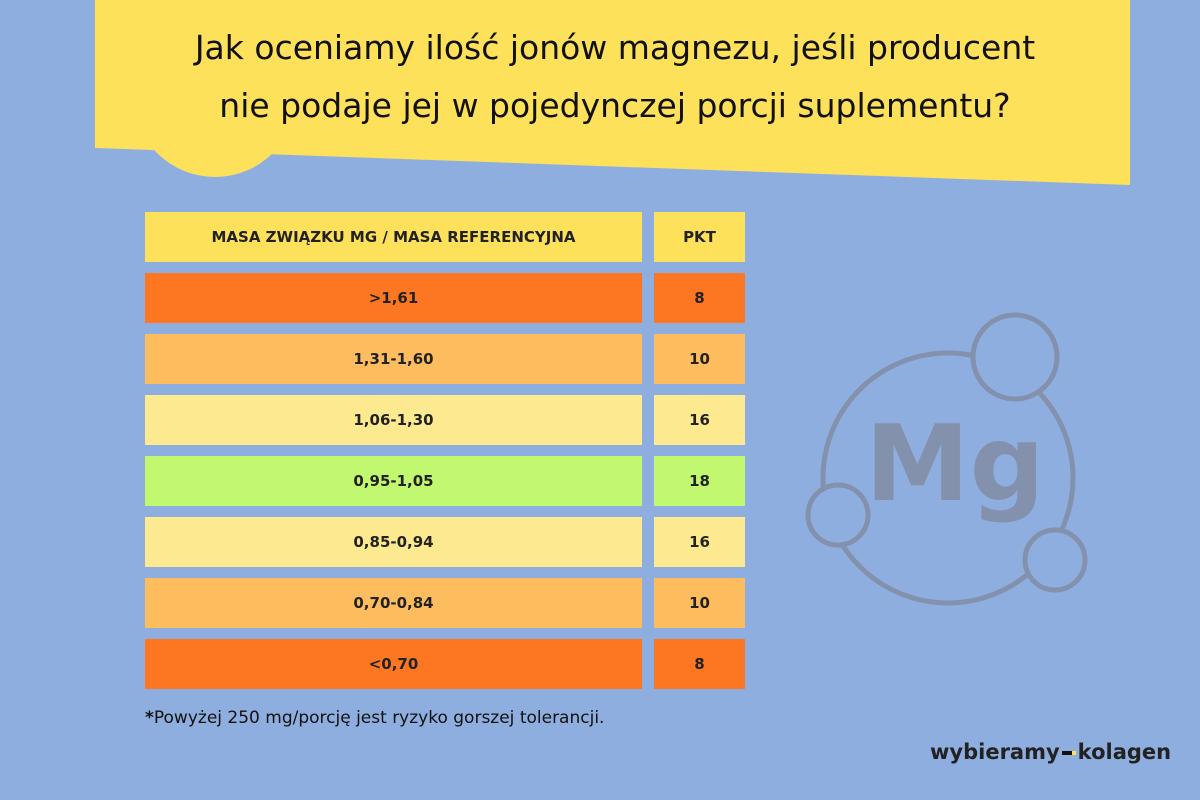  What do you see at coordinates (699, 481) in the screenshot?
I see `points-cell: 18` at bounding box center [699, 481].